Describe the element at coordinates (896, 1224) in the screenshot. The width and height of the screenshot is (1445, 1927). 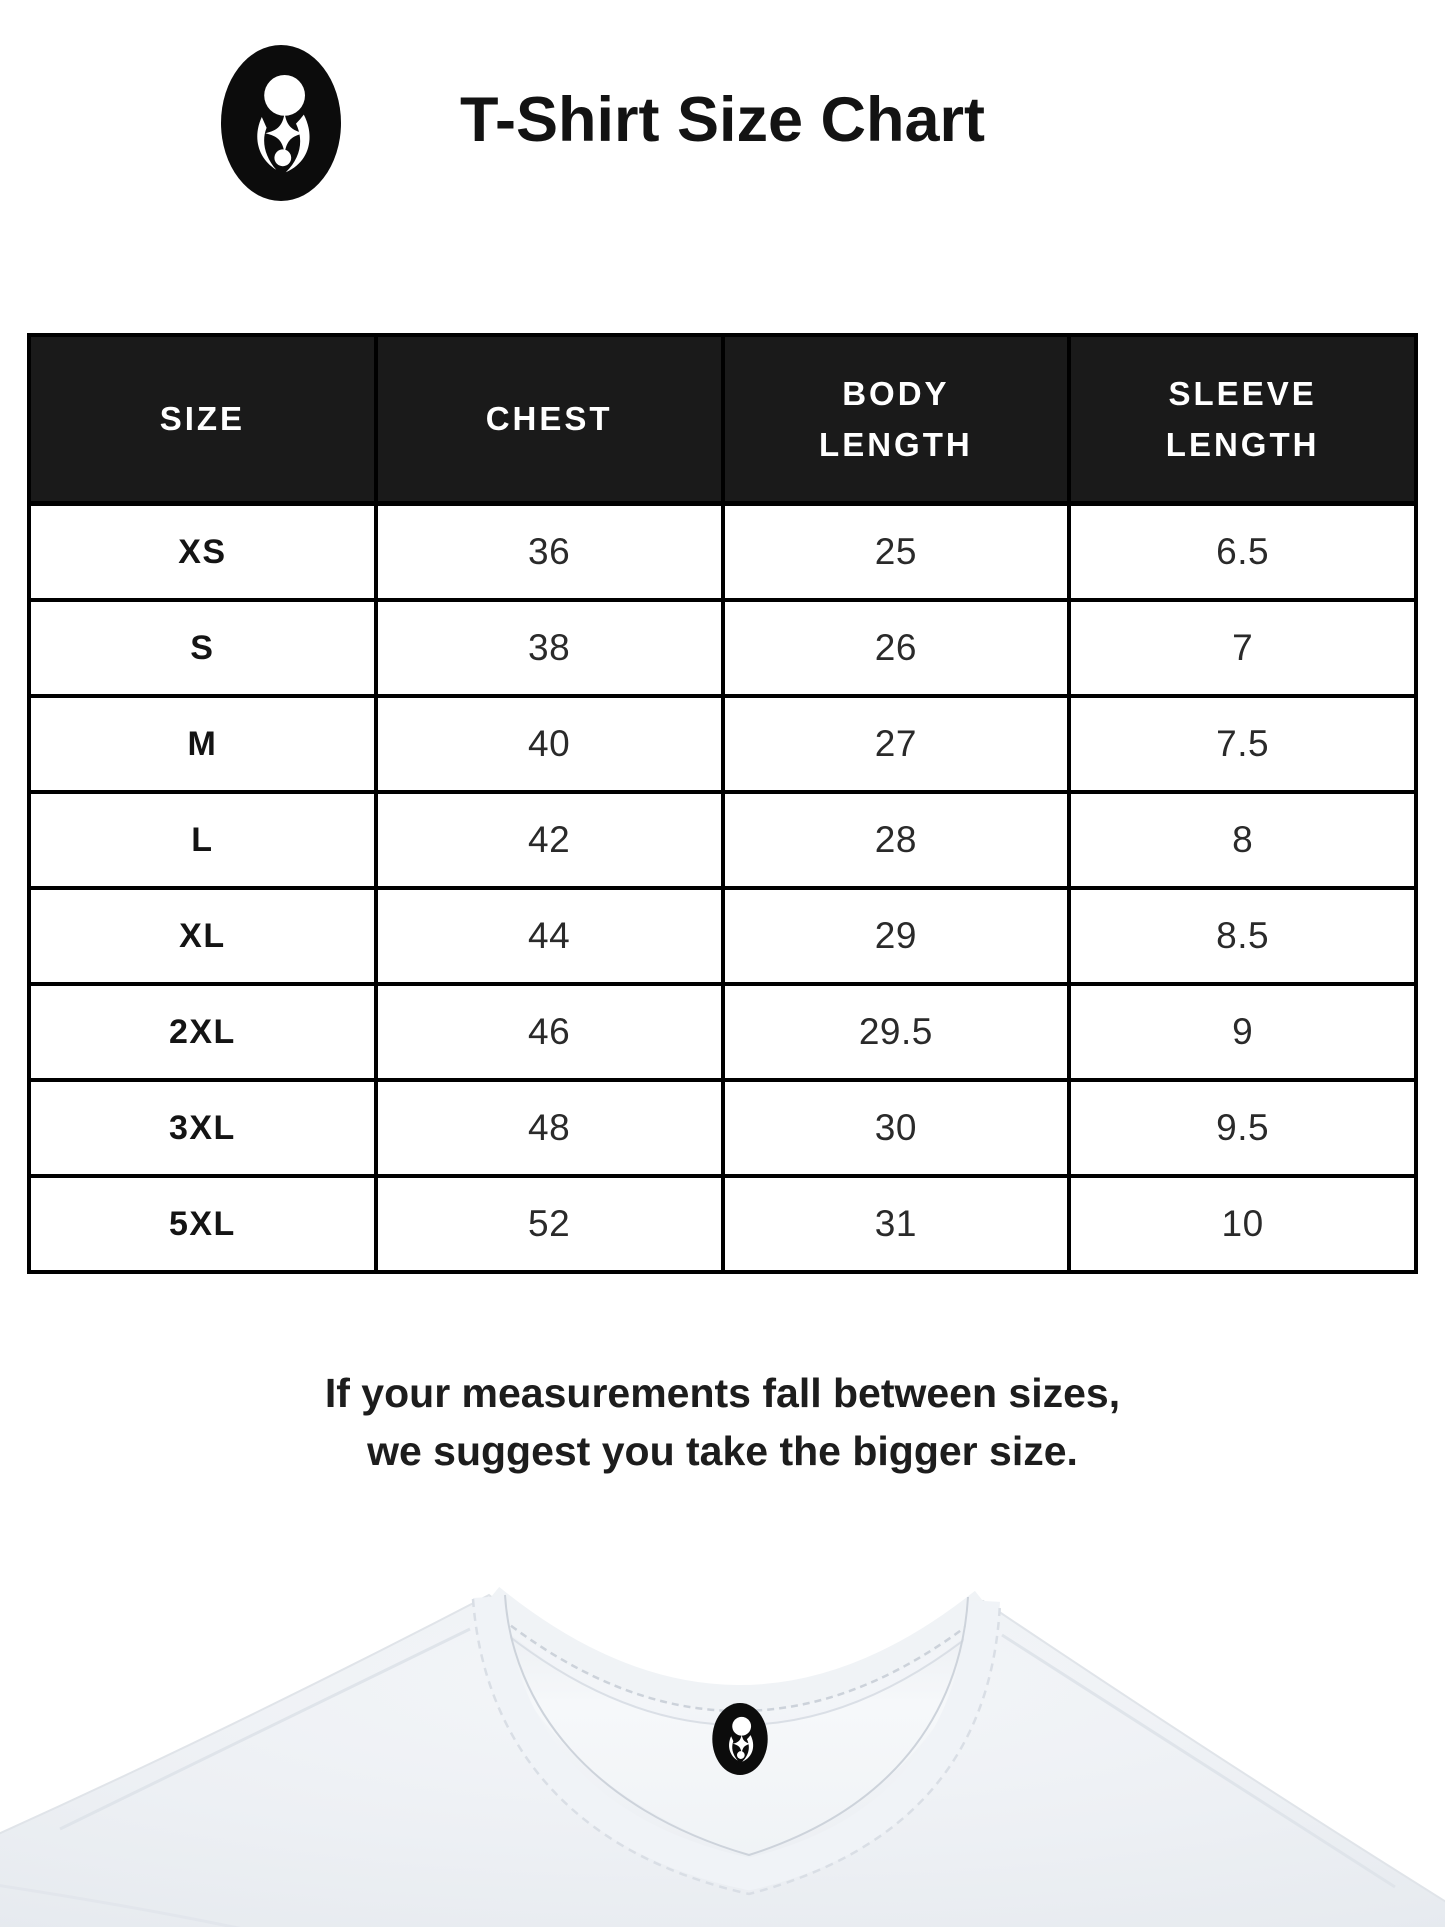
I see `body-length-cell: 31` at that location.